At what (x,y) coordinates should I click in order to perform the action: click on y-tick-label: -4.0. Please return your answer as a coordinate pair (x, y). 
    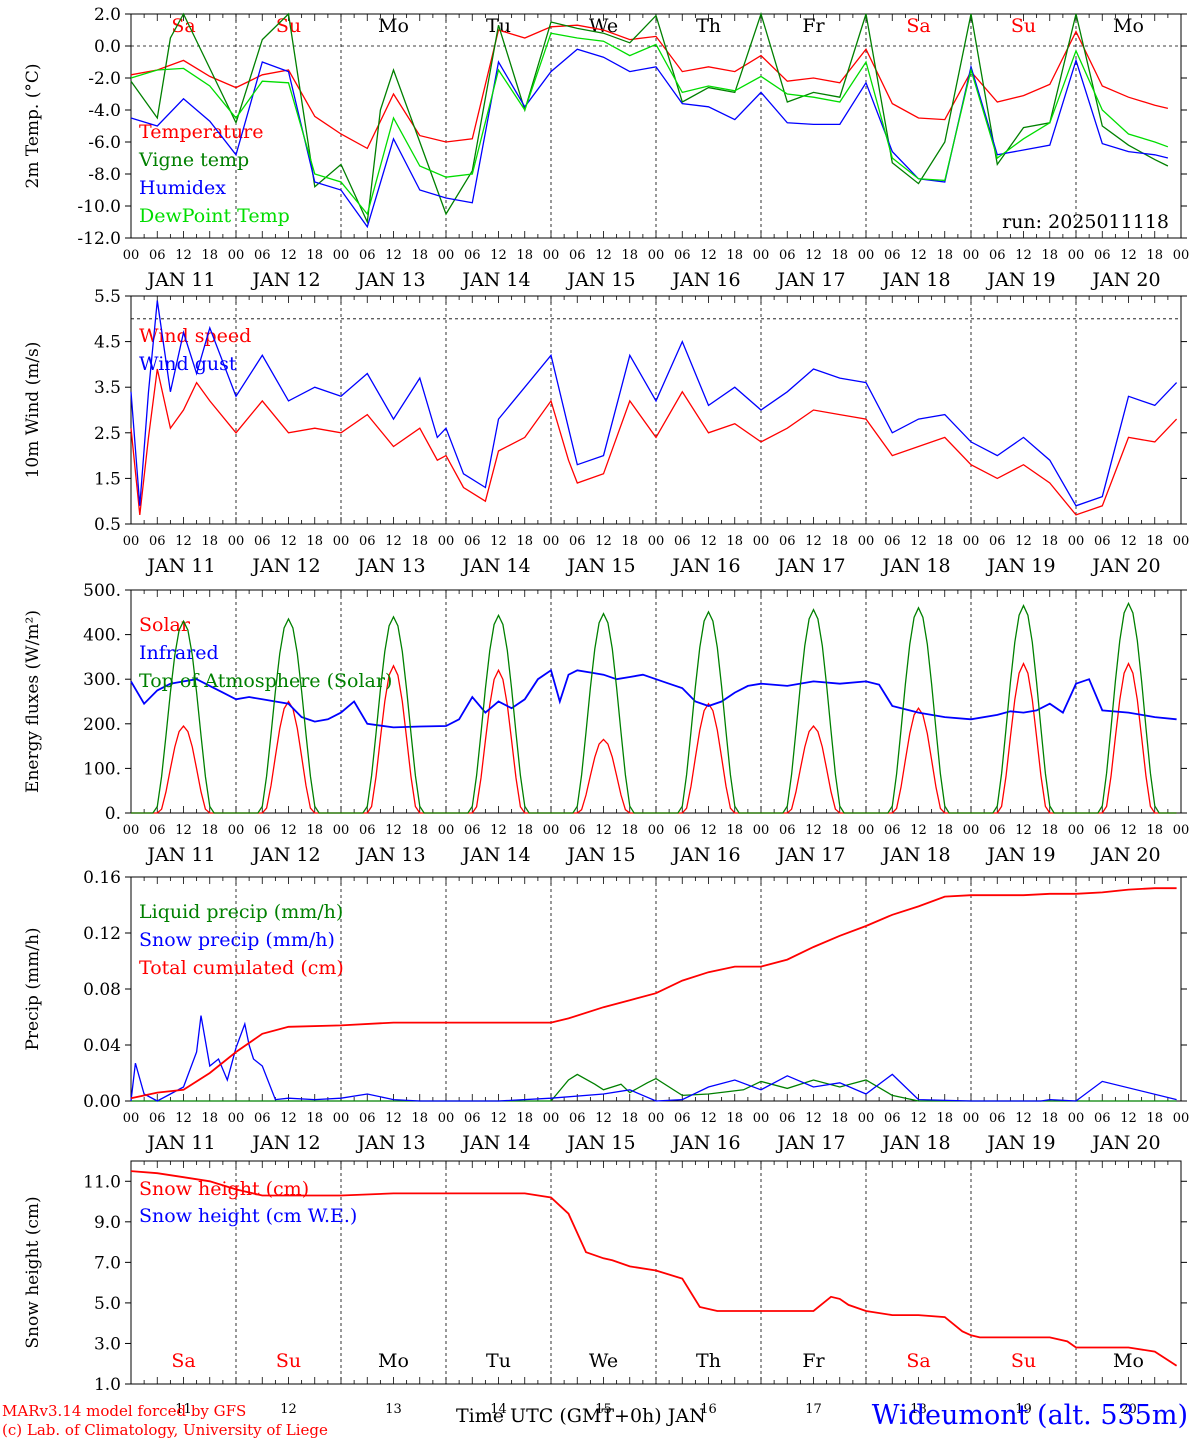
    Looking at the image, I should click on (104, 111).